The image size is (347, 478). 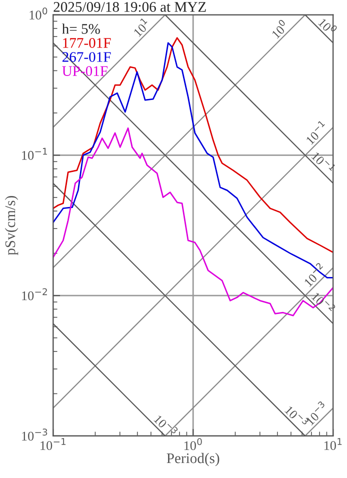 I want to click on series-label: 177-01F, so click(x=87, y=43).